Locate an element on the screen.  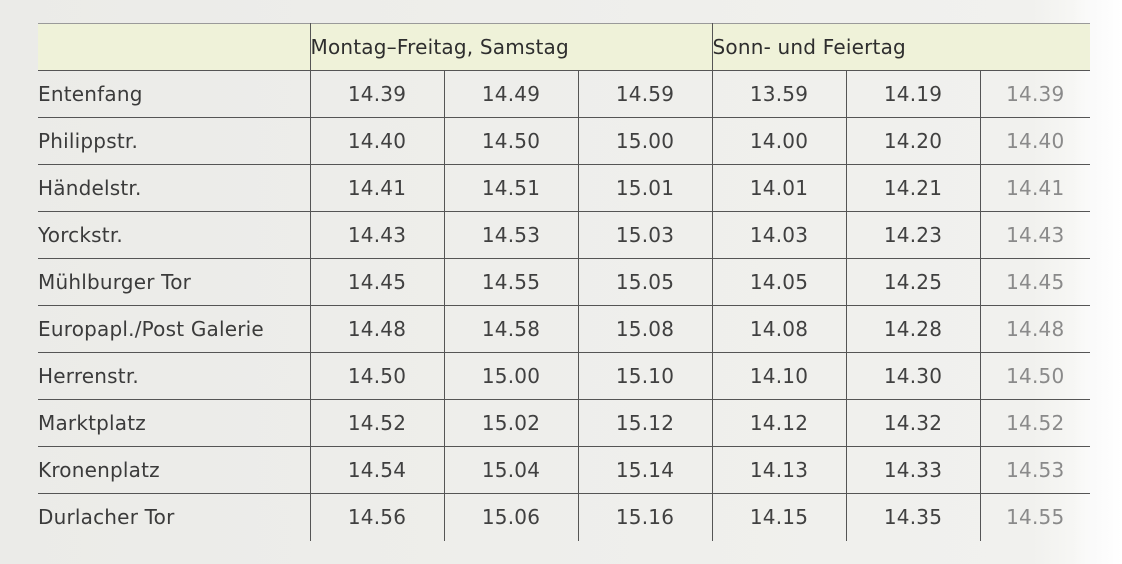
stop-name: Kronenplatz is located at coordinates (174, 470).